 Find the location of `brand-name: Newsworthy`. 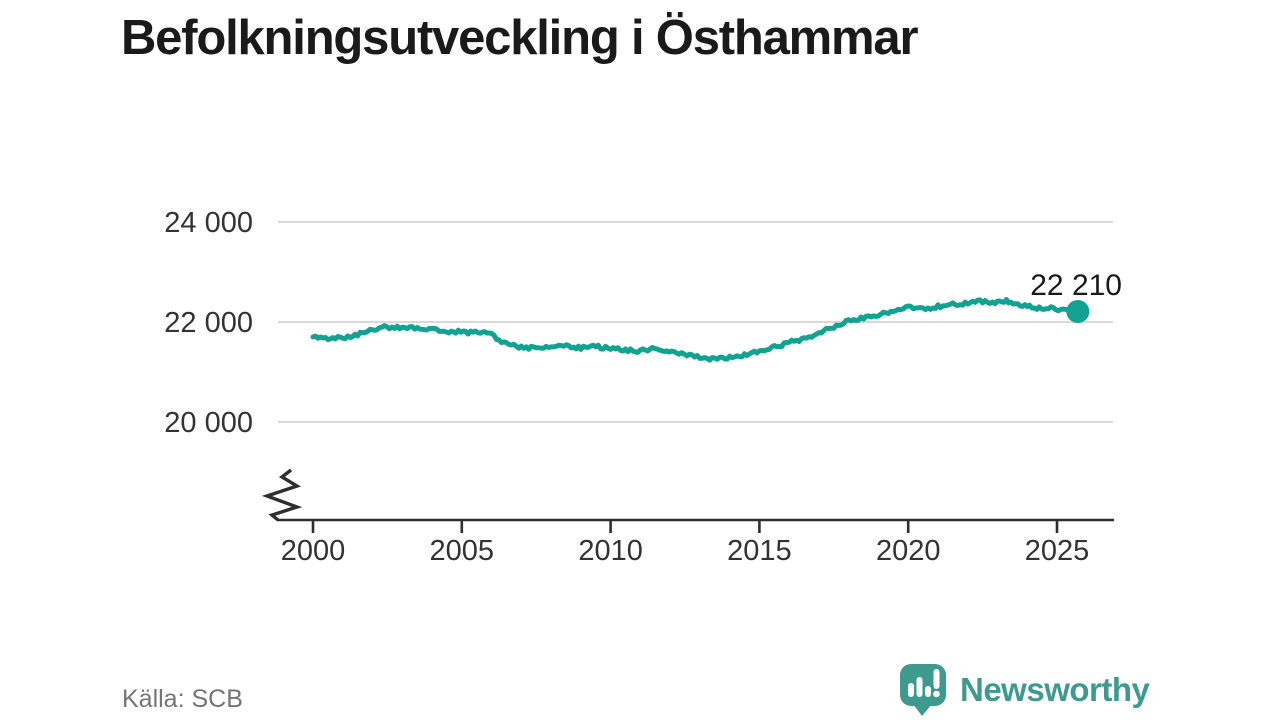

brand-name: Newsworthy is located at coordinates (1055, 689).